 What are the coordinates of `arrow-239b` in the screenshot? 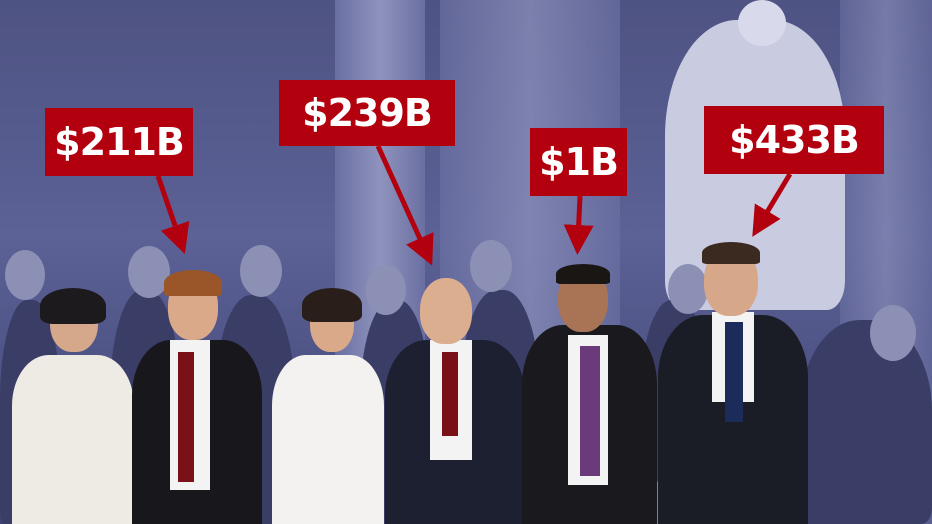 It's located at (404, 205).